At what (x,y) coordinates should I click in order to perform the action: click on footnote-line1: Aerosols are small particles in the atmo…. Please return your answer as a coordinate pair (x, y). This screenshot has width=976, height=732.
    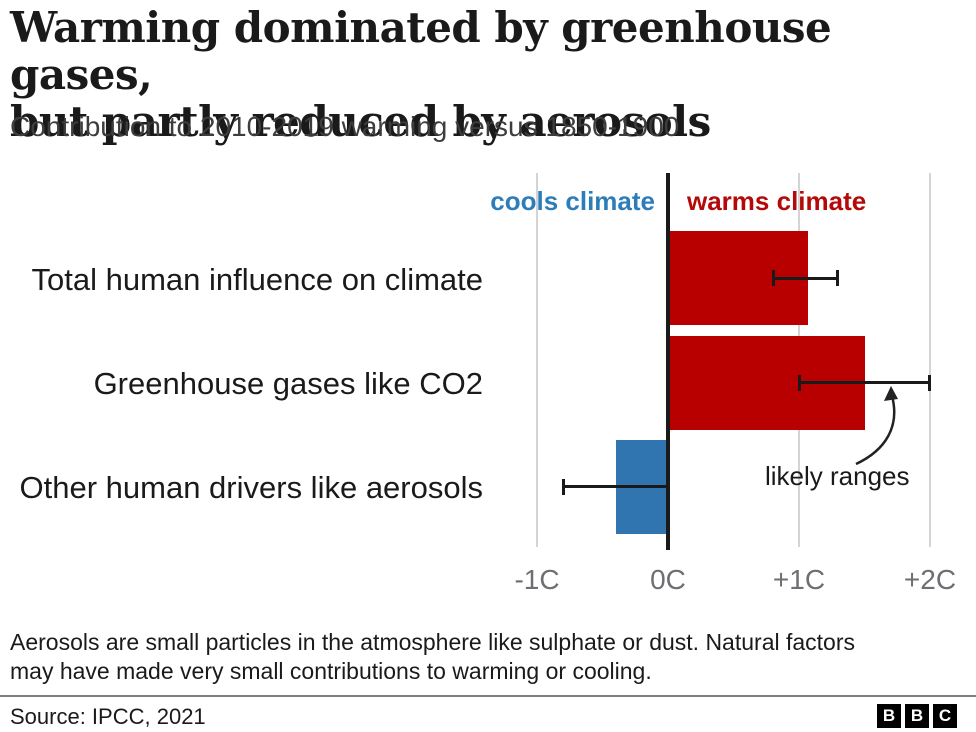
    Looking at the image, I should click on (433, 642).